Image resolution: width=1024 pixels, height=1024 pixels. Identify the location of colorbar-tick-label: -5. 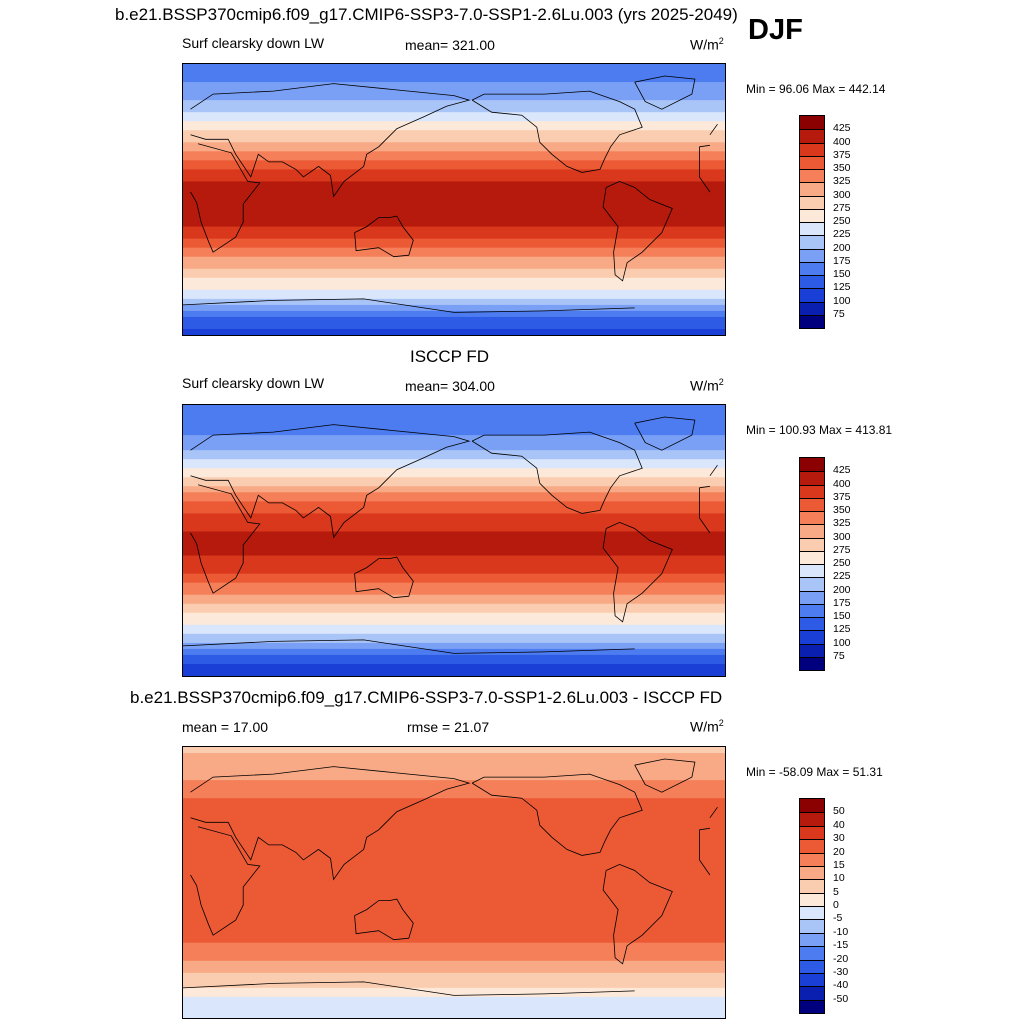
(838, 918).